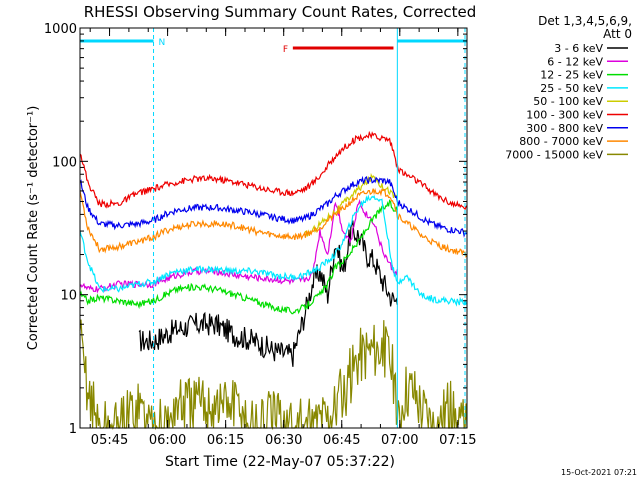  What do you see at coordinates (64, 162) in the screenshot?
I see `y-tick-label: 100` at bounding box center [64, 162].